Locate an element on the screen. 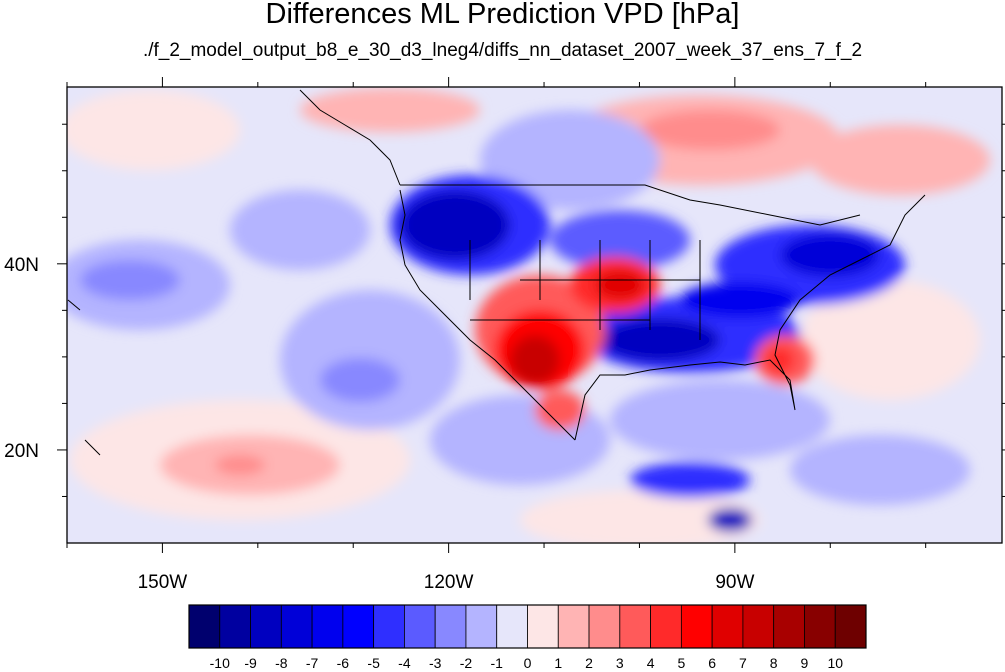 This screenshot has height=672, width=1005. colorbar-label: -9 is located at coordinates (250, 663).